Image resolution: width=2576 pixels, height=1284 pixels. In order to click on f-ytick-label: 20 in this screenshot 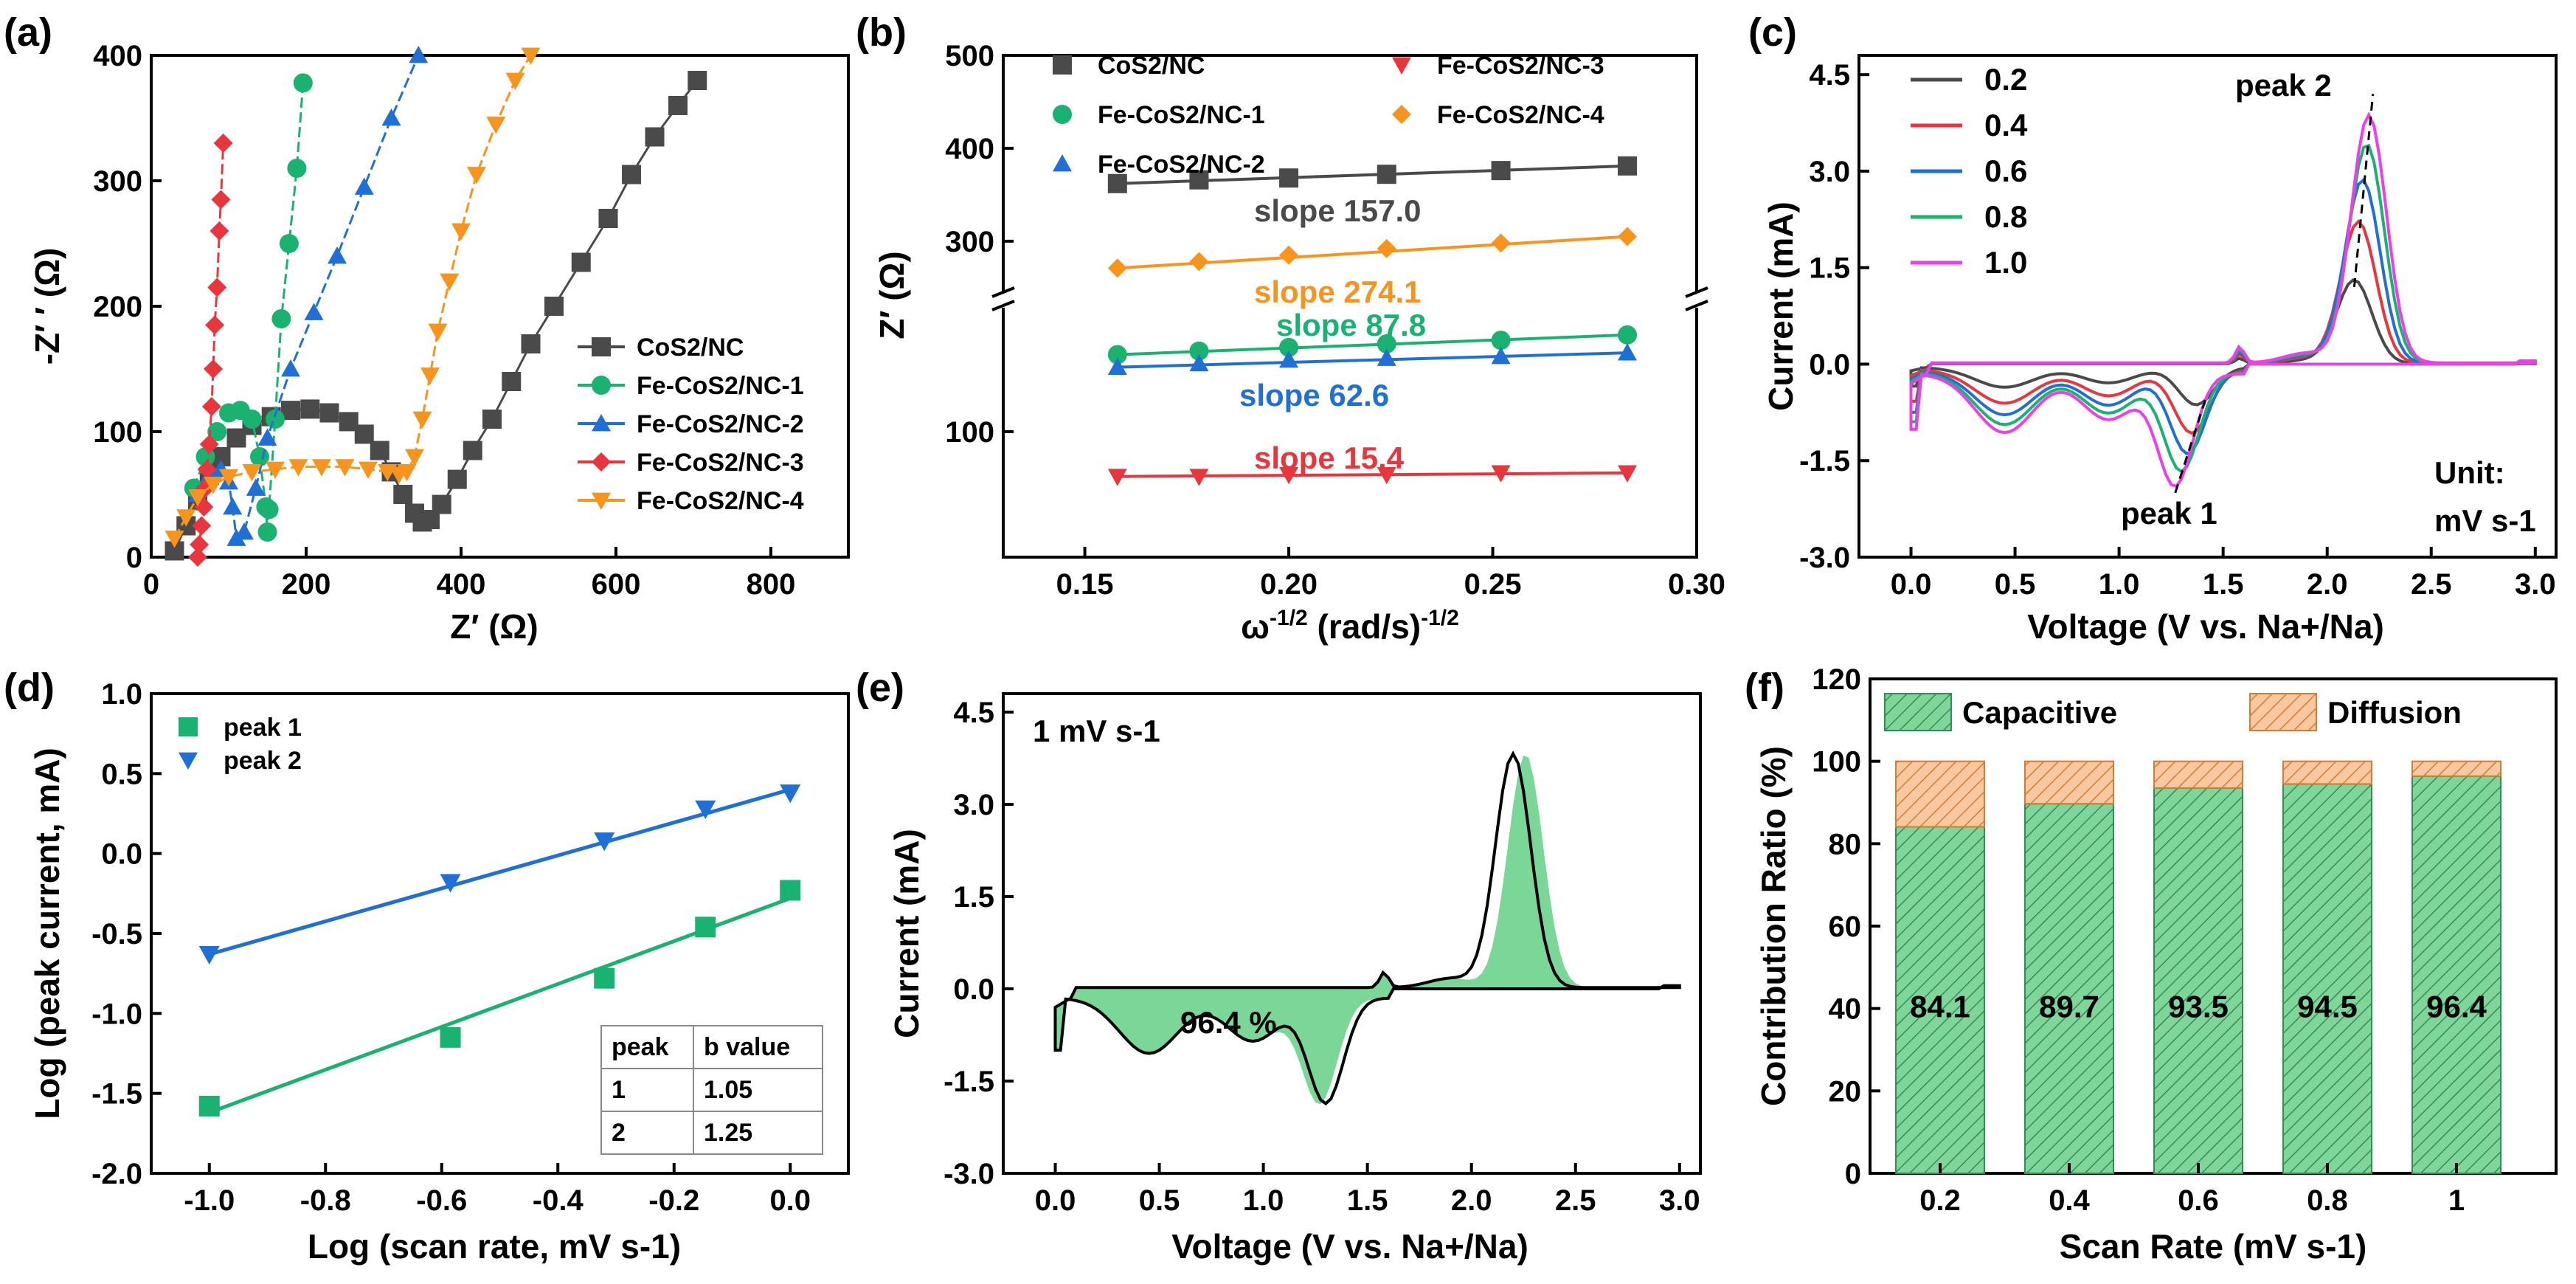, I will do `click(1846, 1091)`.